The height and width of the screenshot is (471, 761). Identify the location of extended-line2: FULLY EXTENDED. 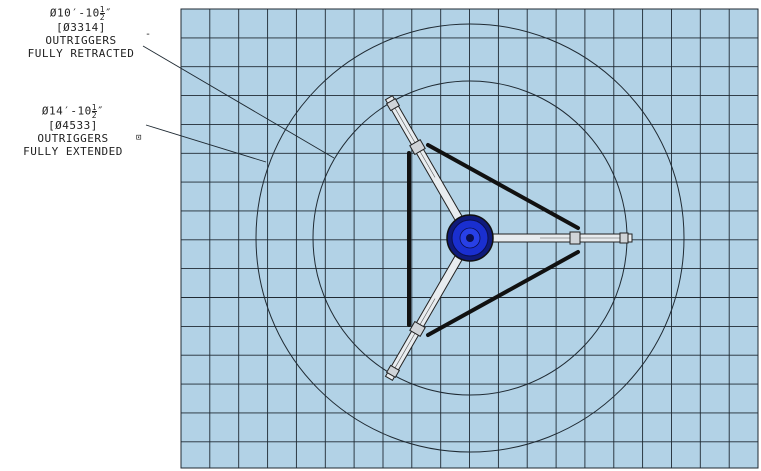
(73, 151).